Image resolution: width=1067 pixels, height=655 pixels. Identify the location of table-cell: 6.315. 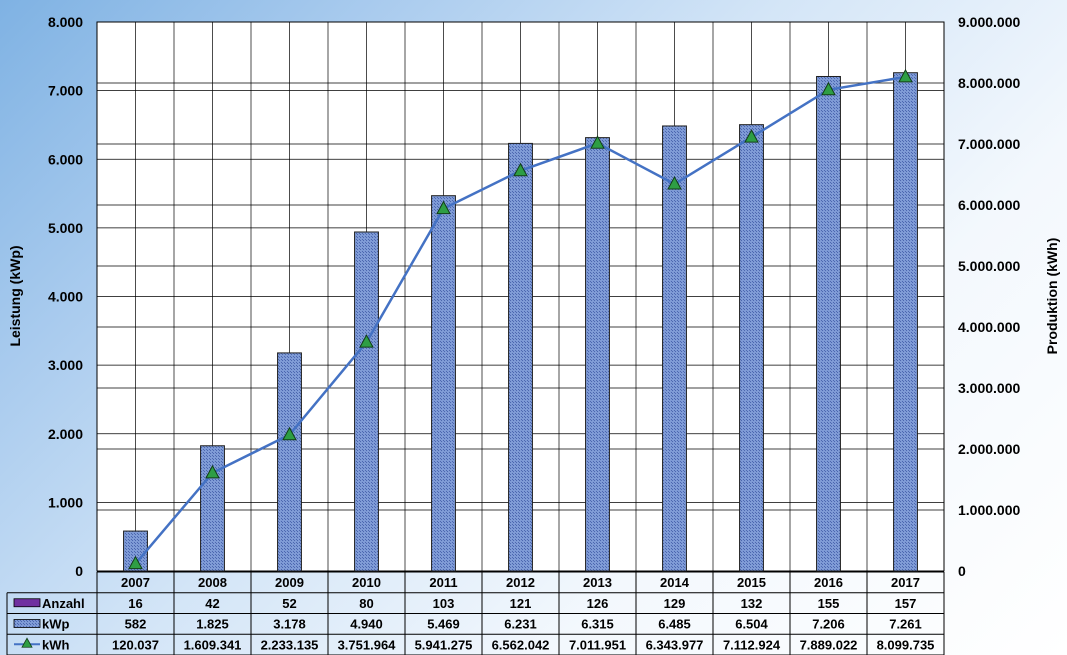
(597, 624).